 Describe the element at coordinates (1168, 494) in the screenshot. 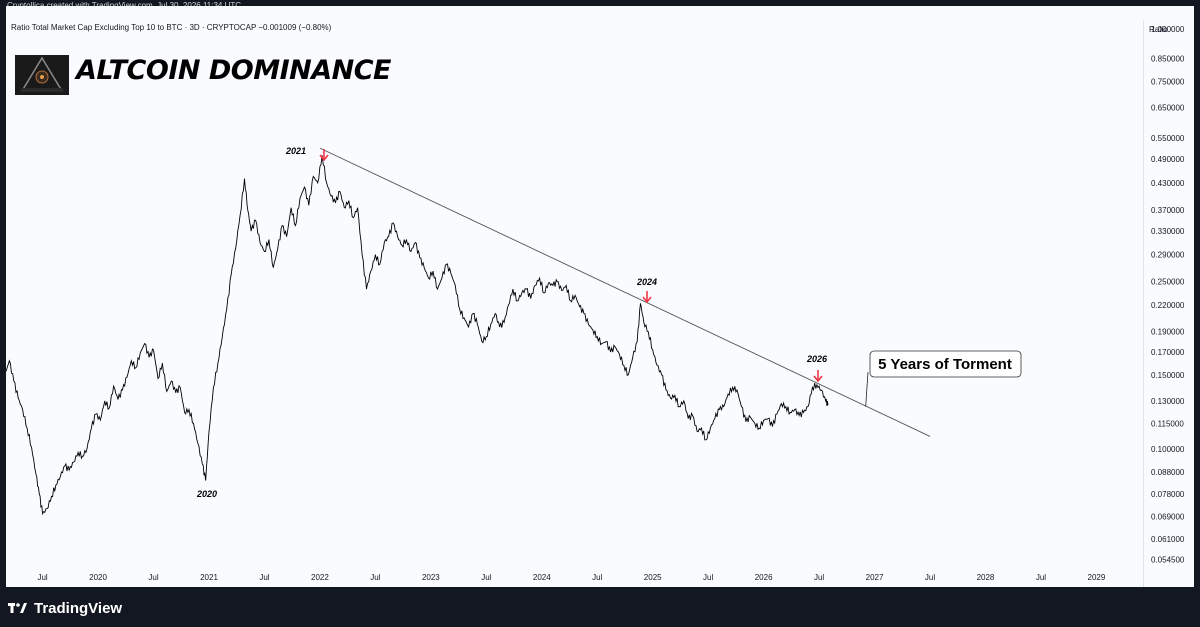

I see `y-tick-label: 0.078000` at that location.